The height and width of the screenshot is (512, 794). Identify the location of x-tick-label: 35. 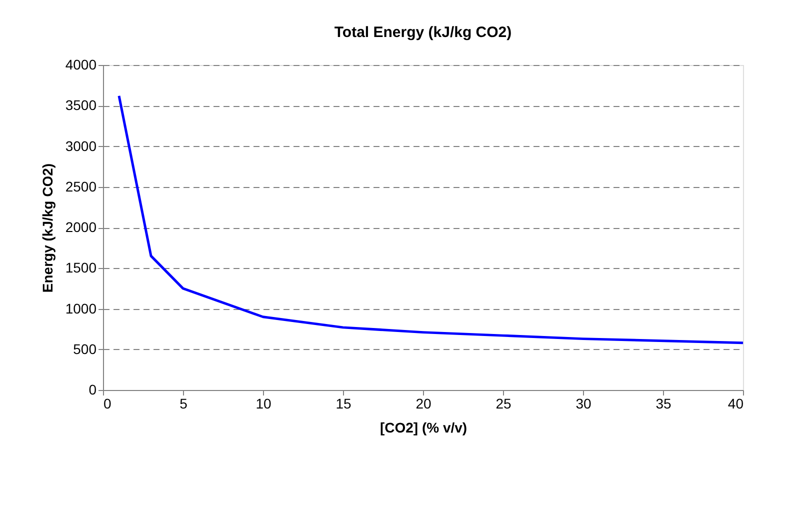
(664, 404).